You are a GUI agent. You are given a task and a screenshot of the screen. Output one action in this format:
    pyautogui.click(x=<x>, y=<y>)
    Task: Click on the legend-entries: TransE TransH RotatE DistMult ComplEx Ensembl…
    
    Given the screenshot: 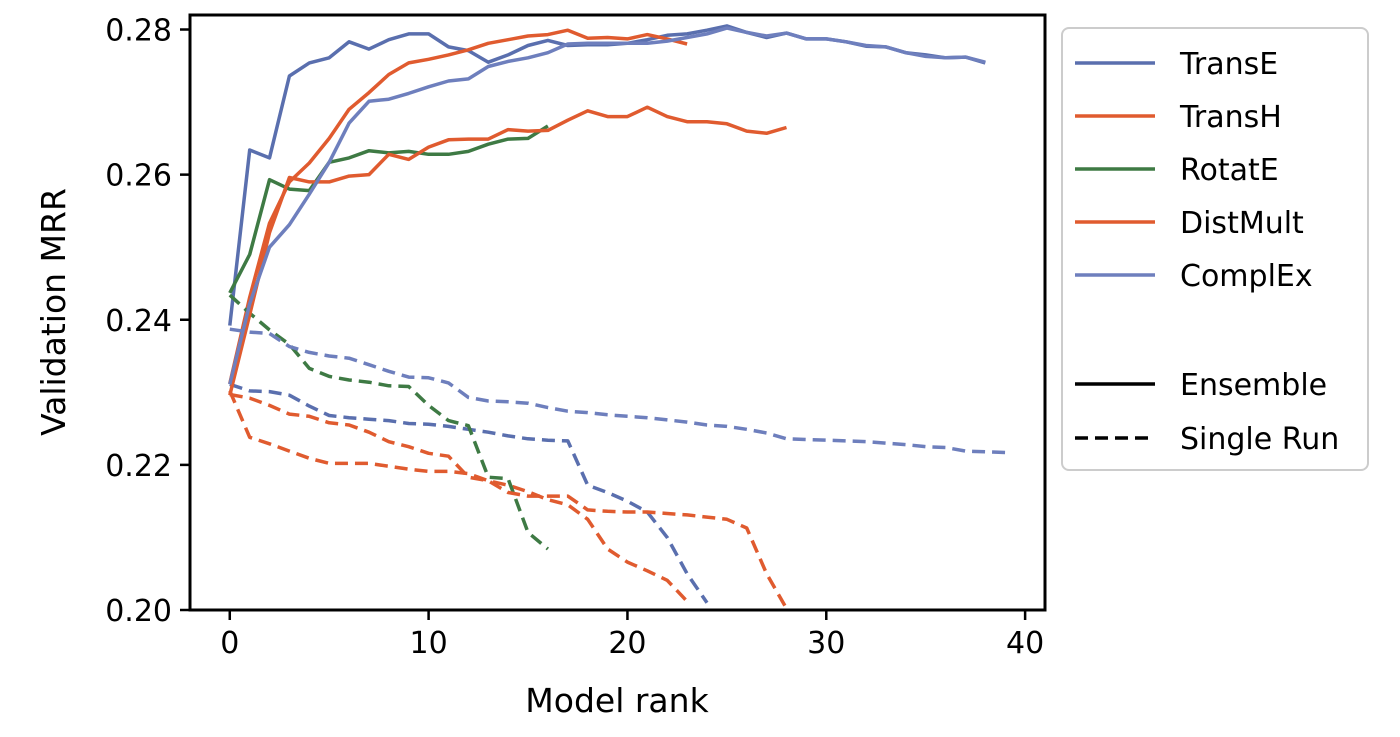 What is the action you would take?
    pyautogui.click(x=1207, y=252)
    